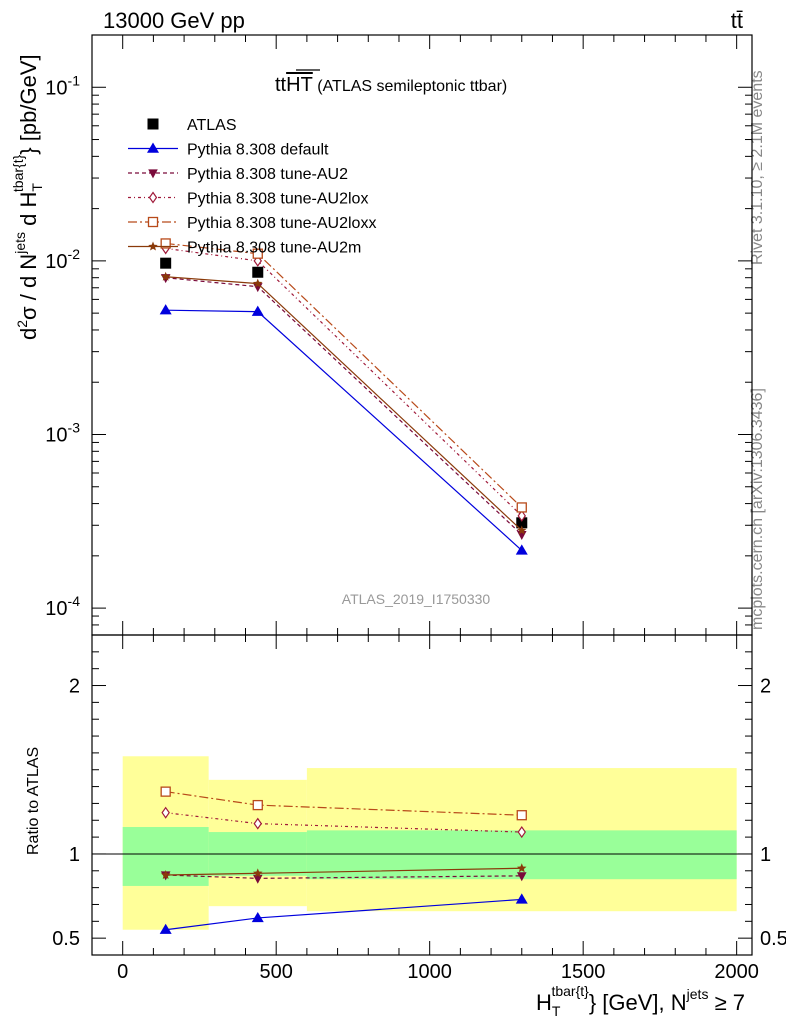 Image resolution: width=786 pixels, height=1024 pixels. What do you see at coordinates (736, 972) in the screenshot?
I see `x-tick-label: 2000` at bounding box center [736, 972].